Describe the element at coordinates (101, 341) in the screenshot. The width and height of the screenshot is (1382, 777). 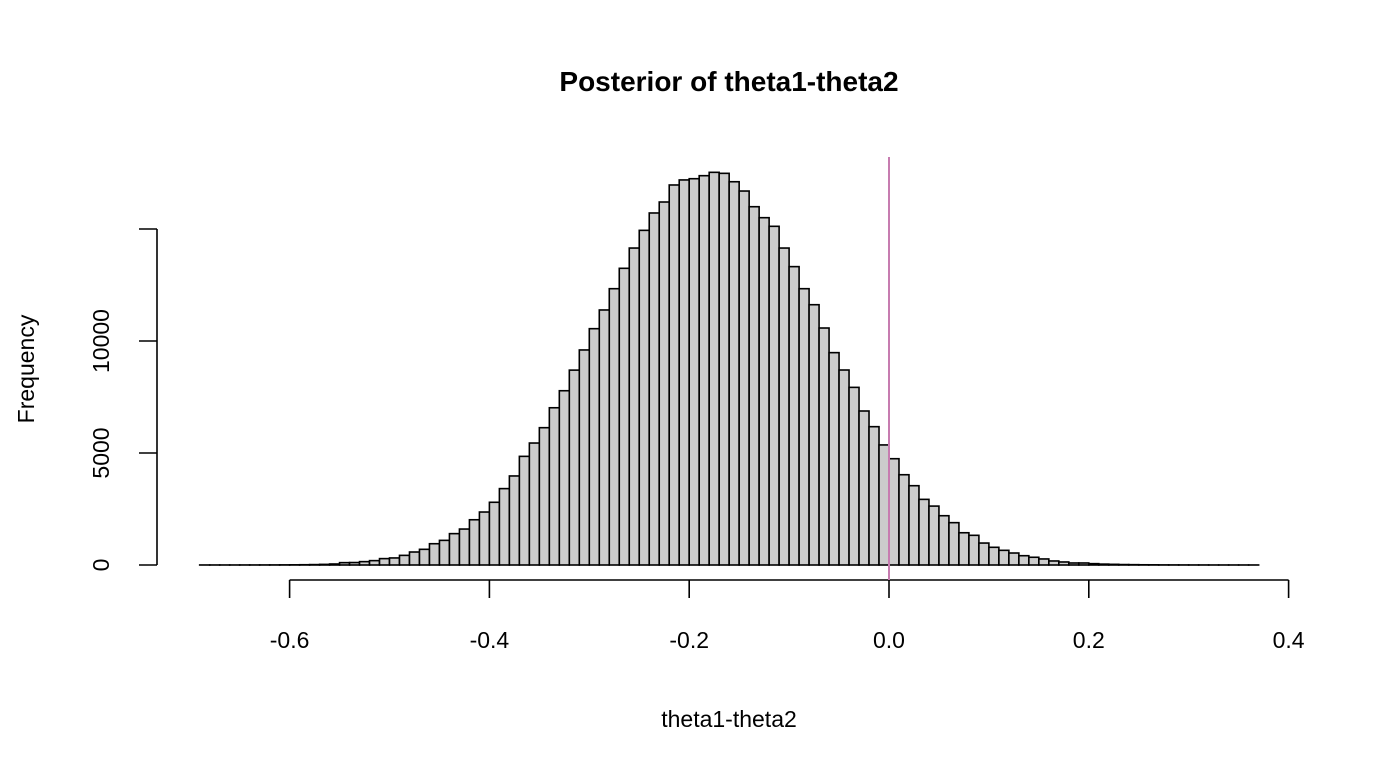
I see `y-tick-label: 10000` at that location.